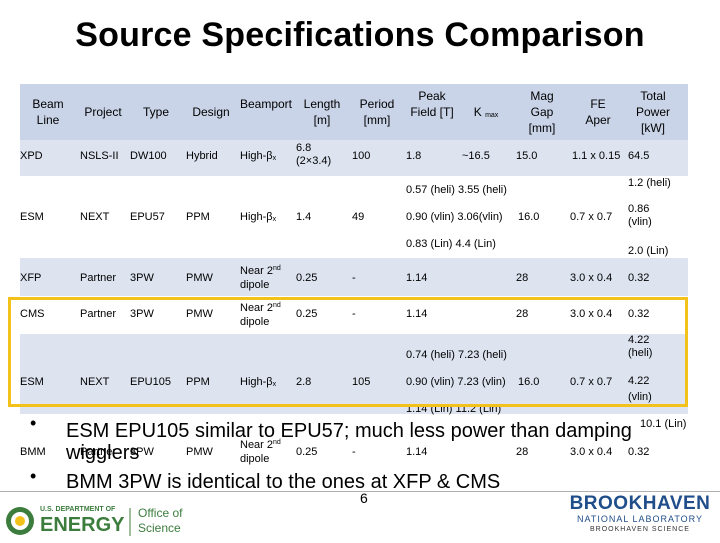 The width and height of the screenshot is (720, 543). I want to click on cell-mag-gap: 15.0, so click(527, 156).